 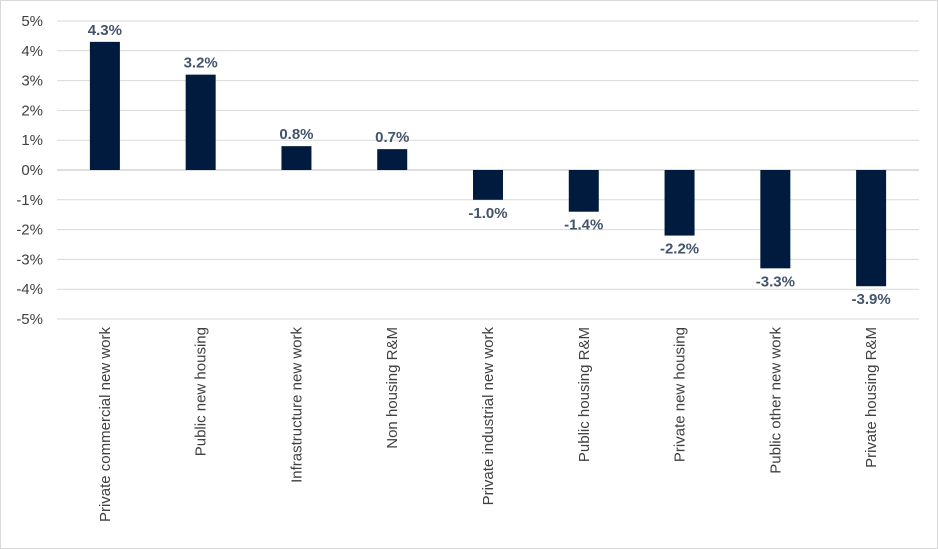 What do you see at coordinates (487, 213) in the screenshot?
I see `data-label: -1.0%` at bounding box center [487, 213].